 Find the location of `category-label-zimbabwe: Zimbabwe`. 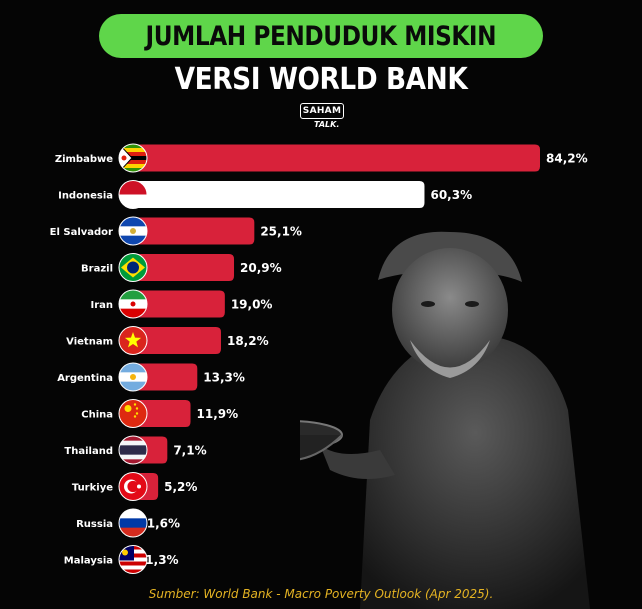

category-label-zimbabwe: Zimbabwe is located at coordinates (84, 159).